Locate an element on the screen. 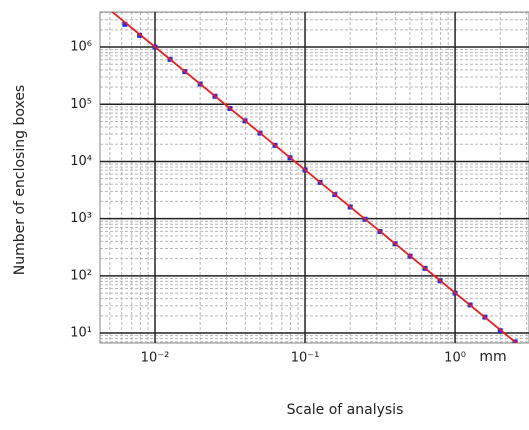  data-point is located at coordinates (125, 24).